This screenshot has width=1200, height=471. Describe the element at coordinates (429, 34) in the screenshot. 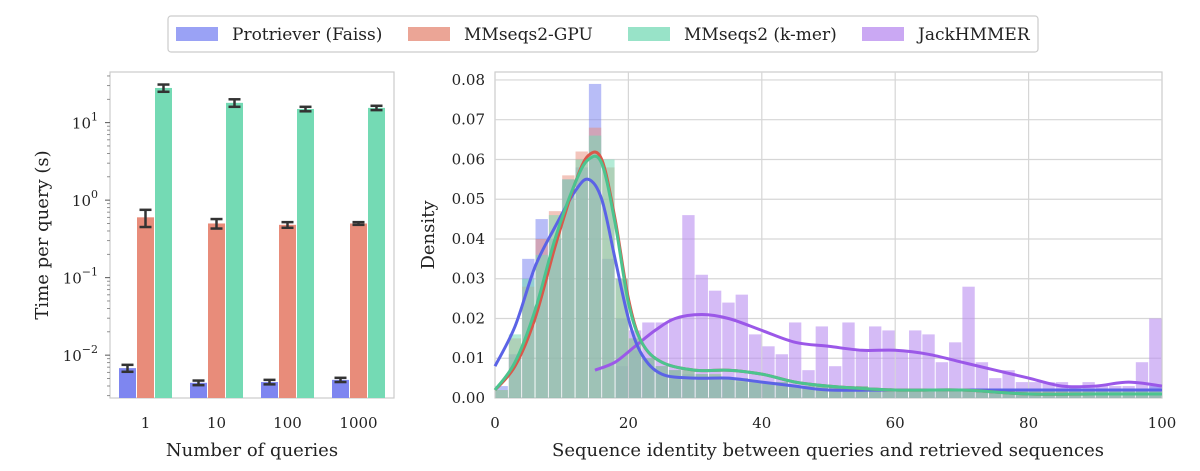

I see `legend-swatch-mmseqs2-gpu` at that location.